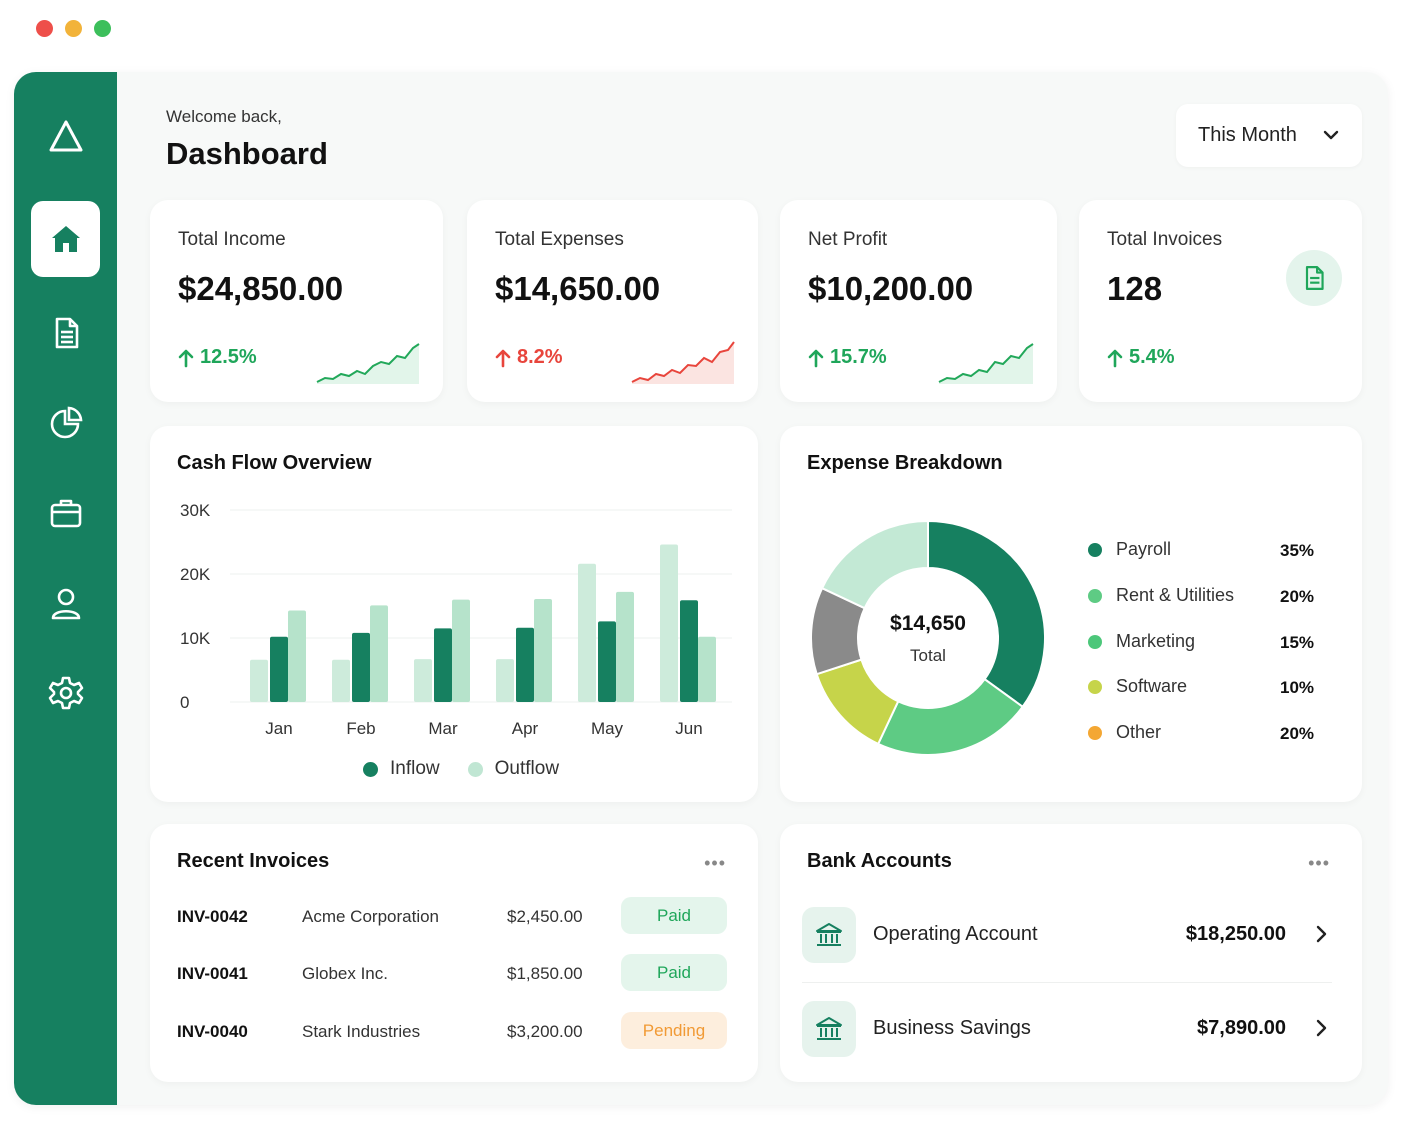 The height and width of the screenshot is (1122, 1402). Describe the element at coordinates (527, 768) in the screenshot. I see `legend-label-outflow: Outflow` at that location.